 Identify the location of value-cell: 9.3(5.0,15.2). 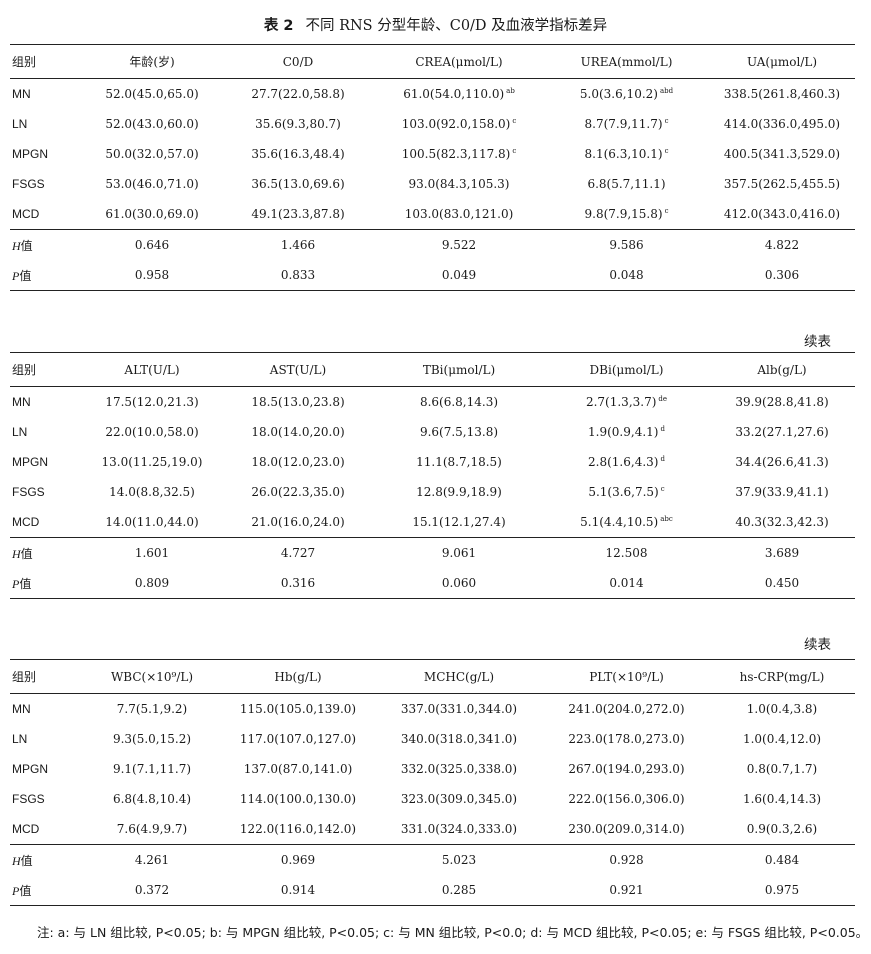
(152, 739).